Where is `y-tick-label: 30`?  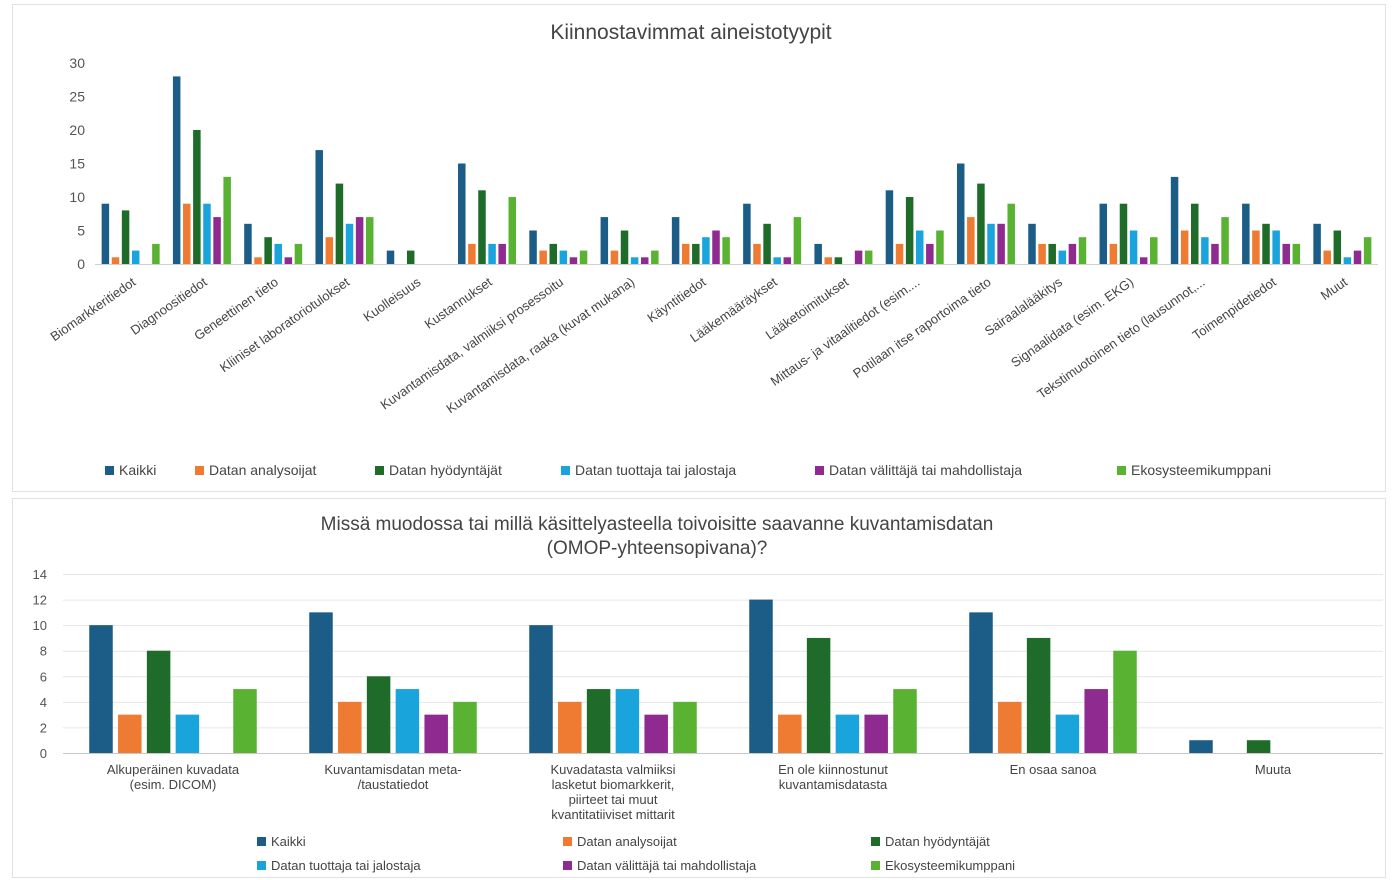 y-tick-label: 30 is located at coordinates (77, 63).